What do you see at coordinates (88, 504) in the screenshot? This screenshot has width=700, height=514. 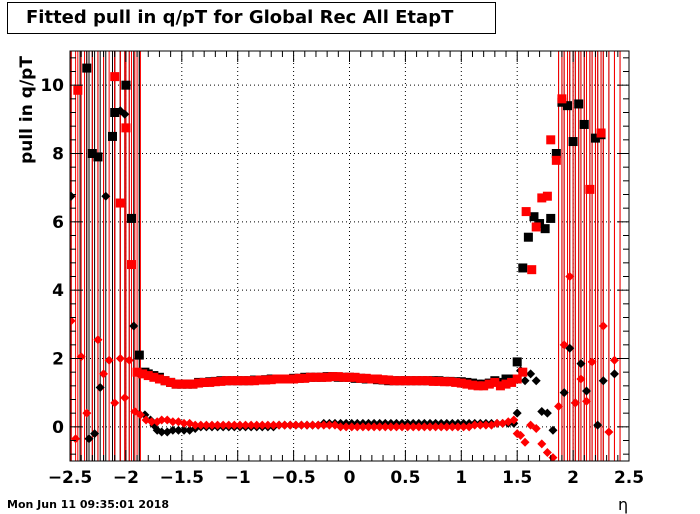 I see `timestamp: Mon Jun 11 09:35:01 2018` at bounding box center [88, 504].